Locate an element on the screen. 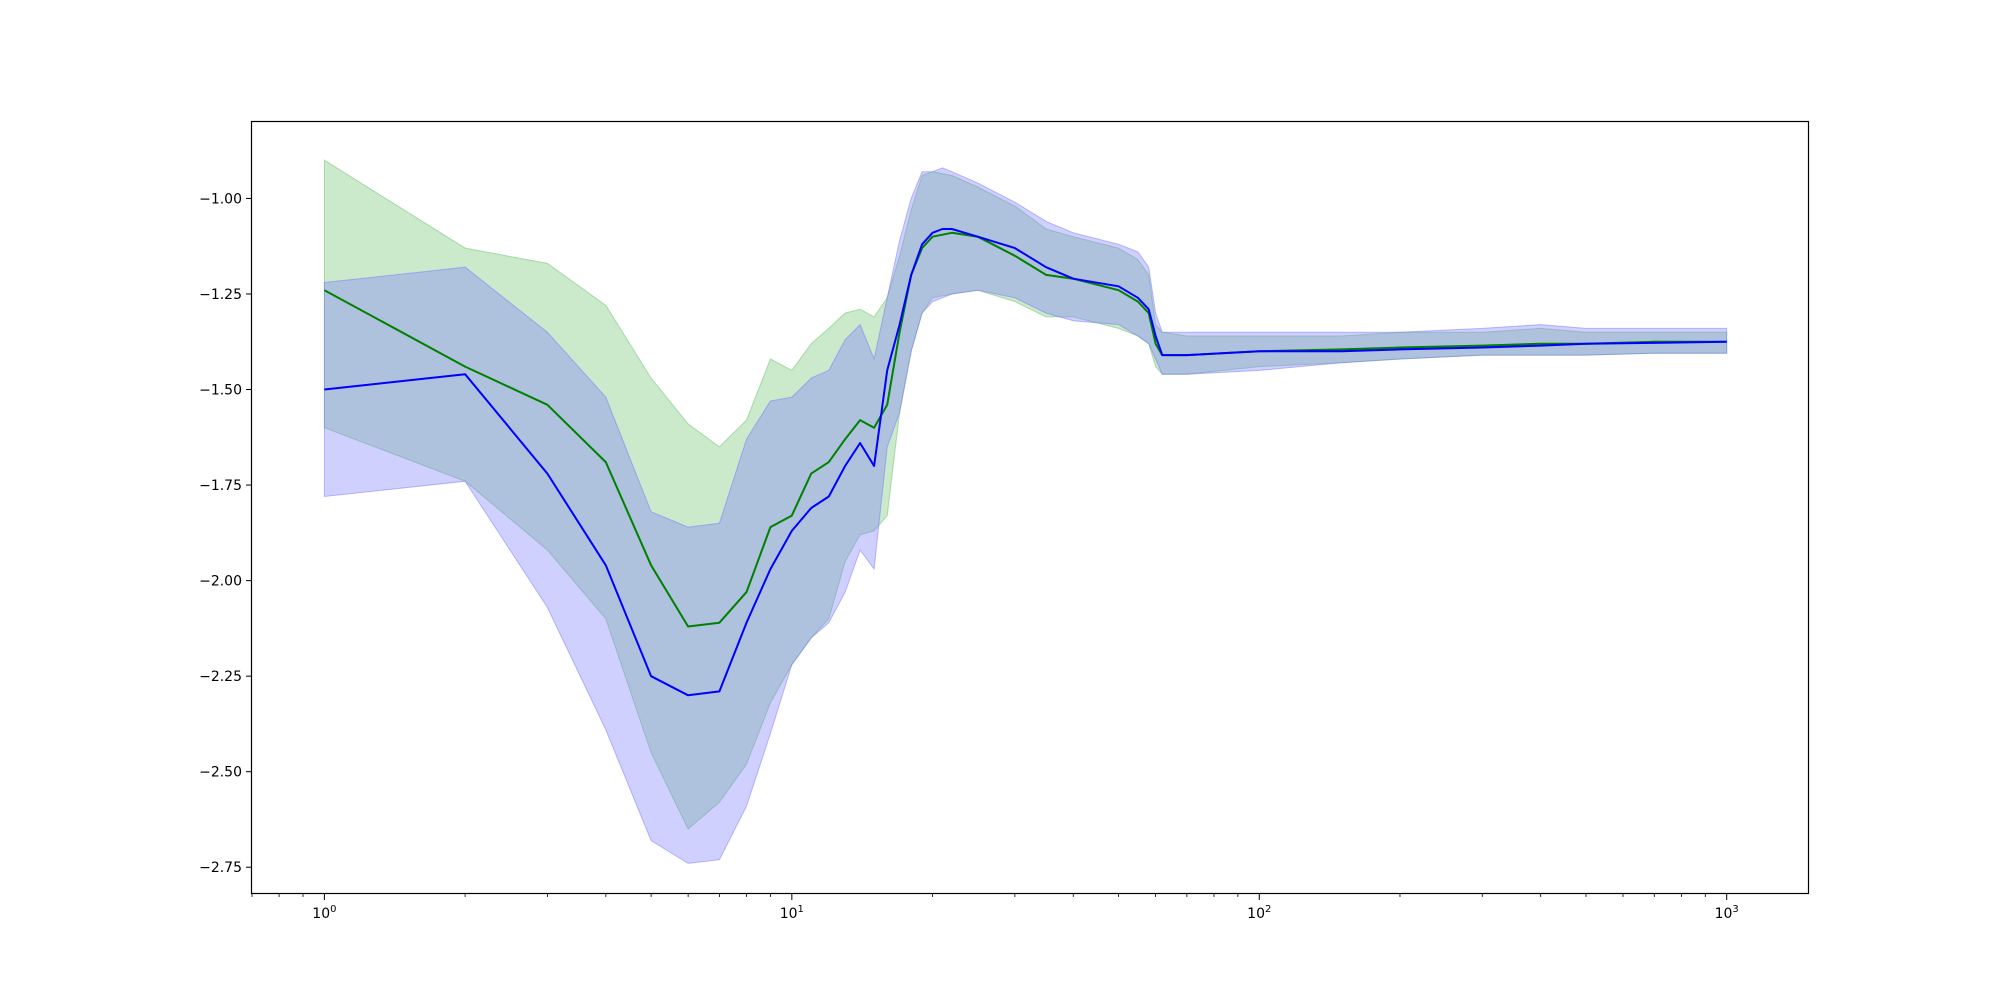  y-tick-label: −2.75 is located at coordinates (220, 868).